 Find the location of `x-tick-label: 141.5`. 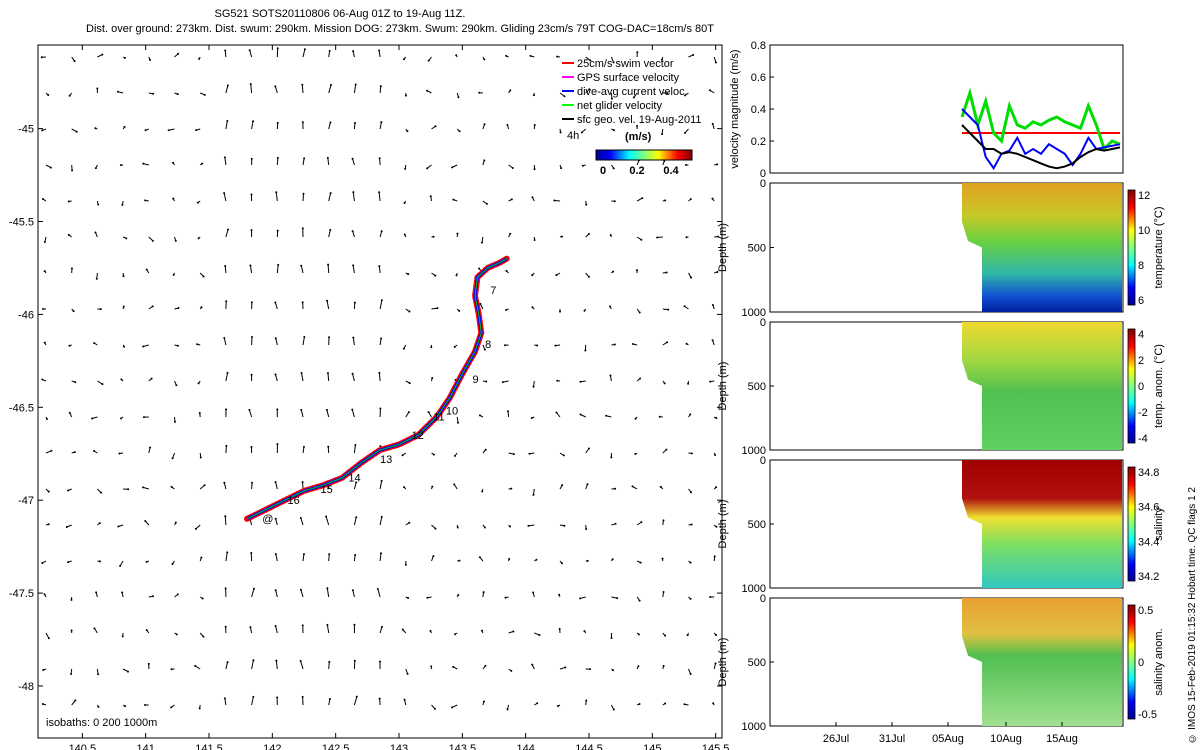

x-tick-label: 141.5 is located at coordinates (209, 746).